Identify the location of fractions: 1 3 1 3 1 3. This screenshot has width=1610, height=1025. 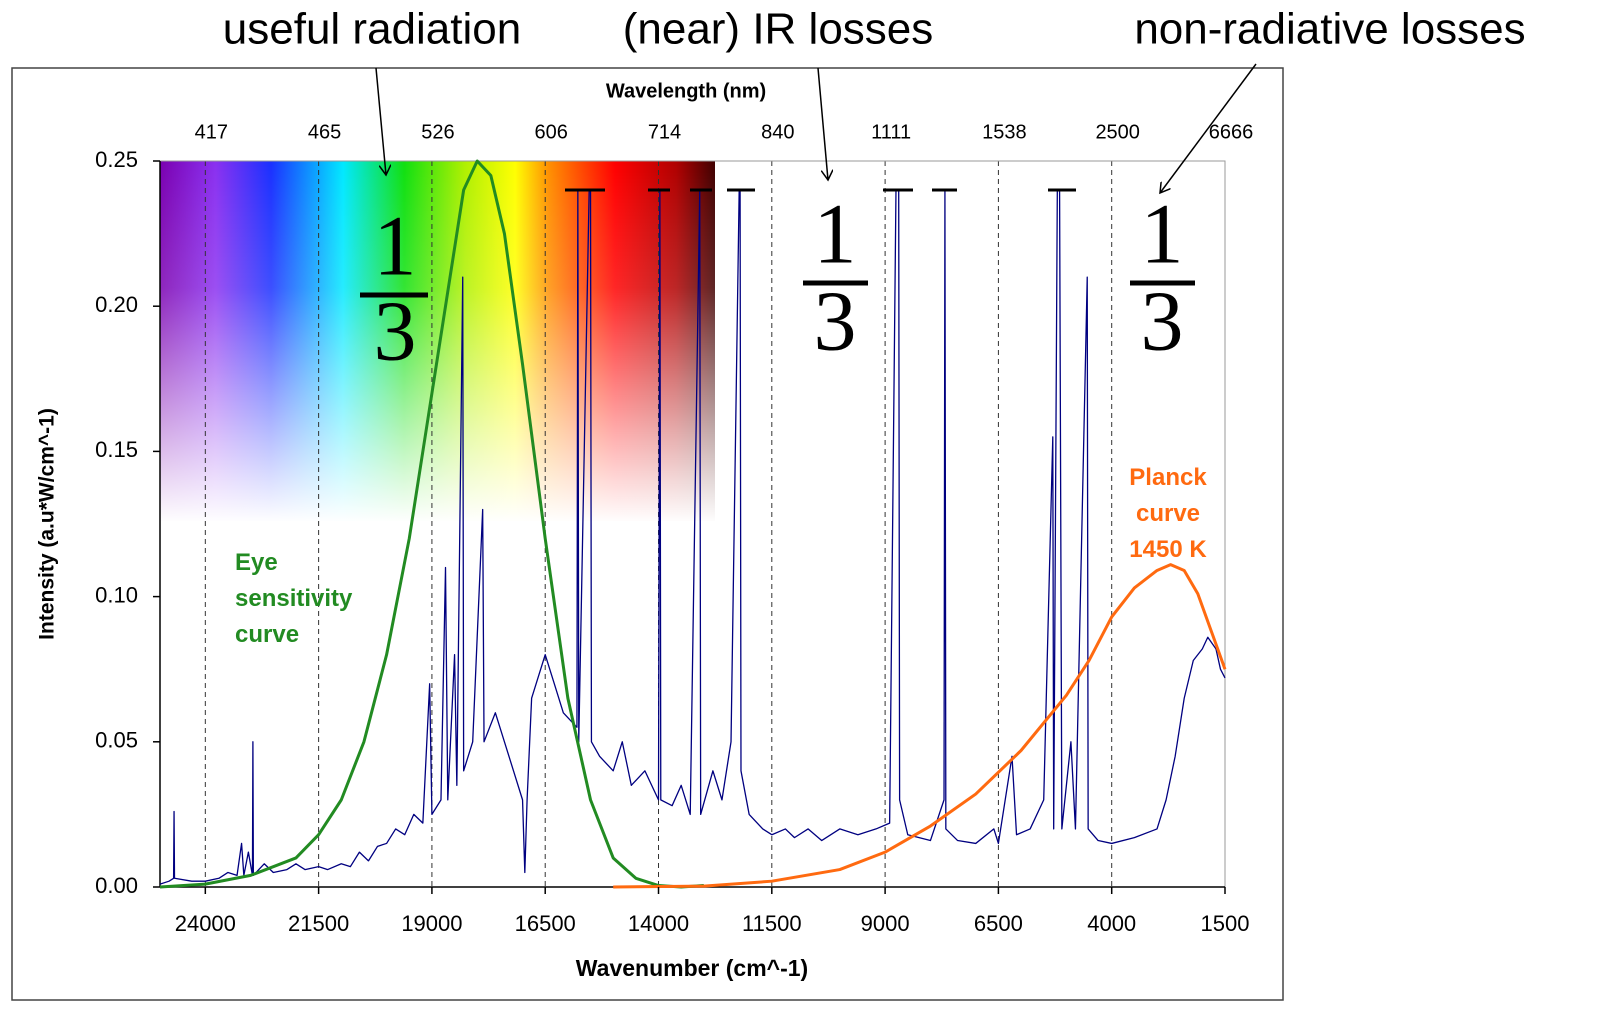
(777, 282).